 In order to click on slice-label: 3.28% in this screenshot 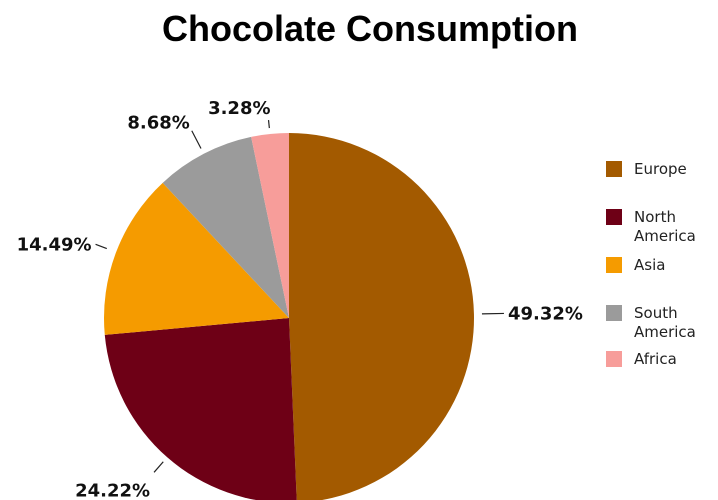, I will do `click(239, 108)`.